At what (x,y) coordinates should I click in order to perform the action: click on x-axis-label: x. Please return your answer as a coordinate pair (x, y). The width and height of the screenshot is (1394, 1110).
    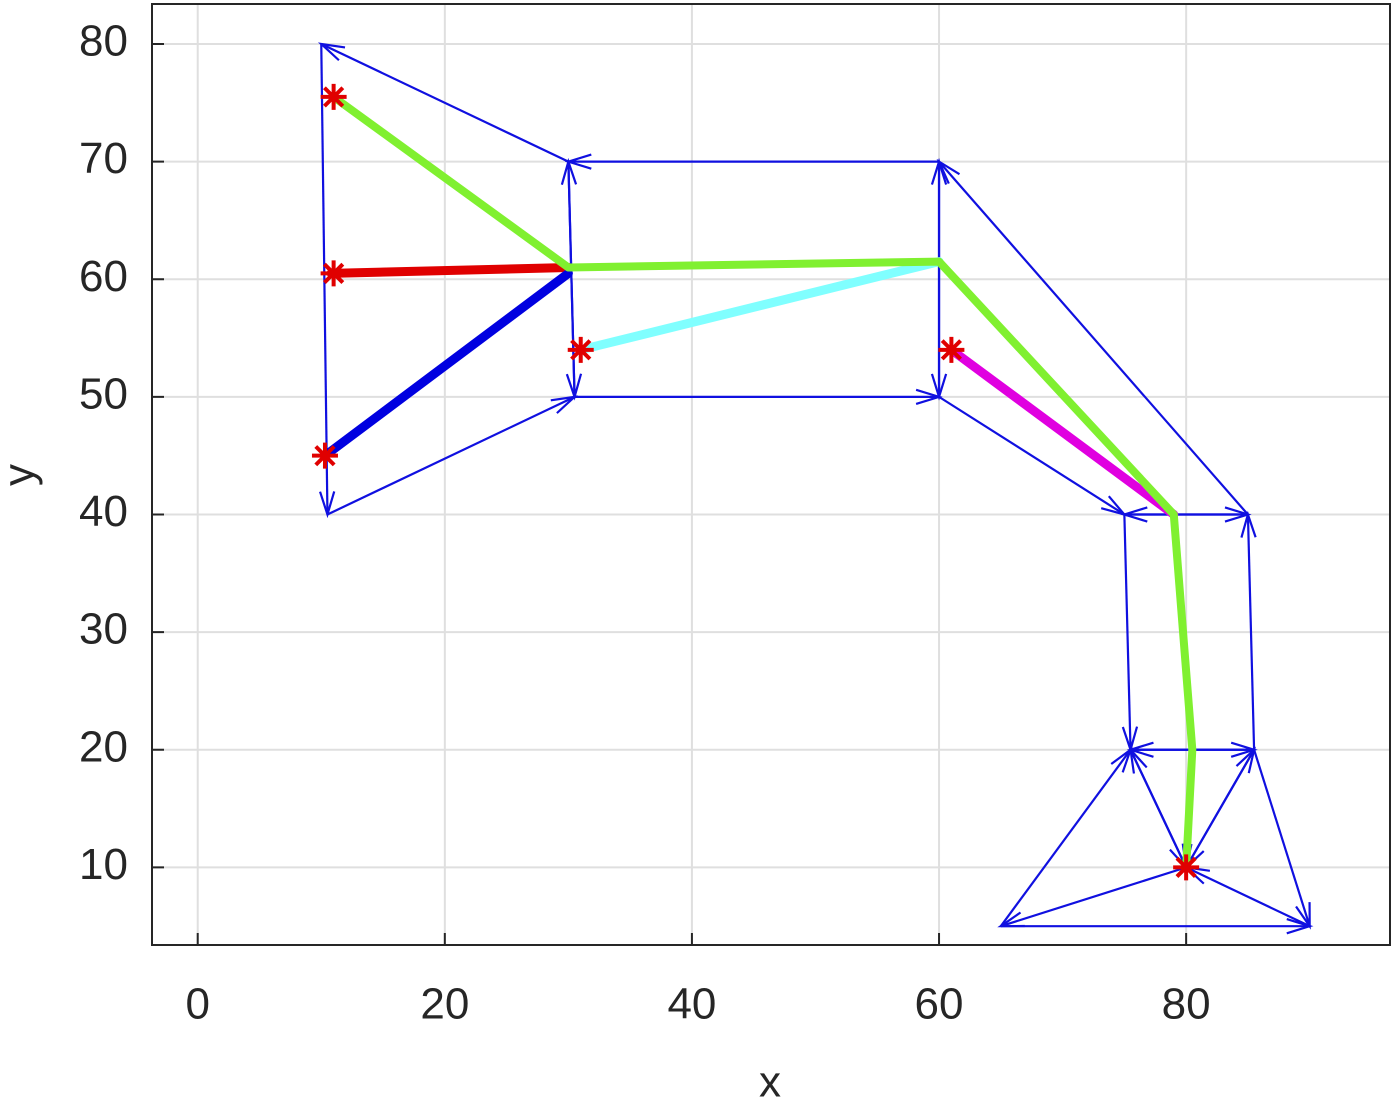
    Looking at the image, I should click on (770, 1081).